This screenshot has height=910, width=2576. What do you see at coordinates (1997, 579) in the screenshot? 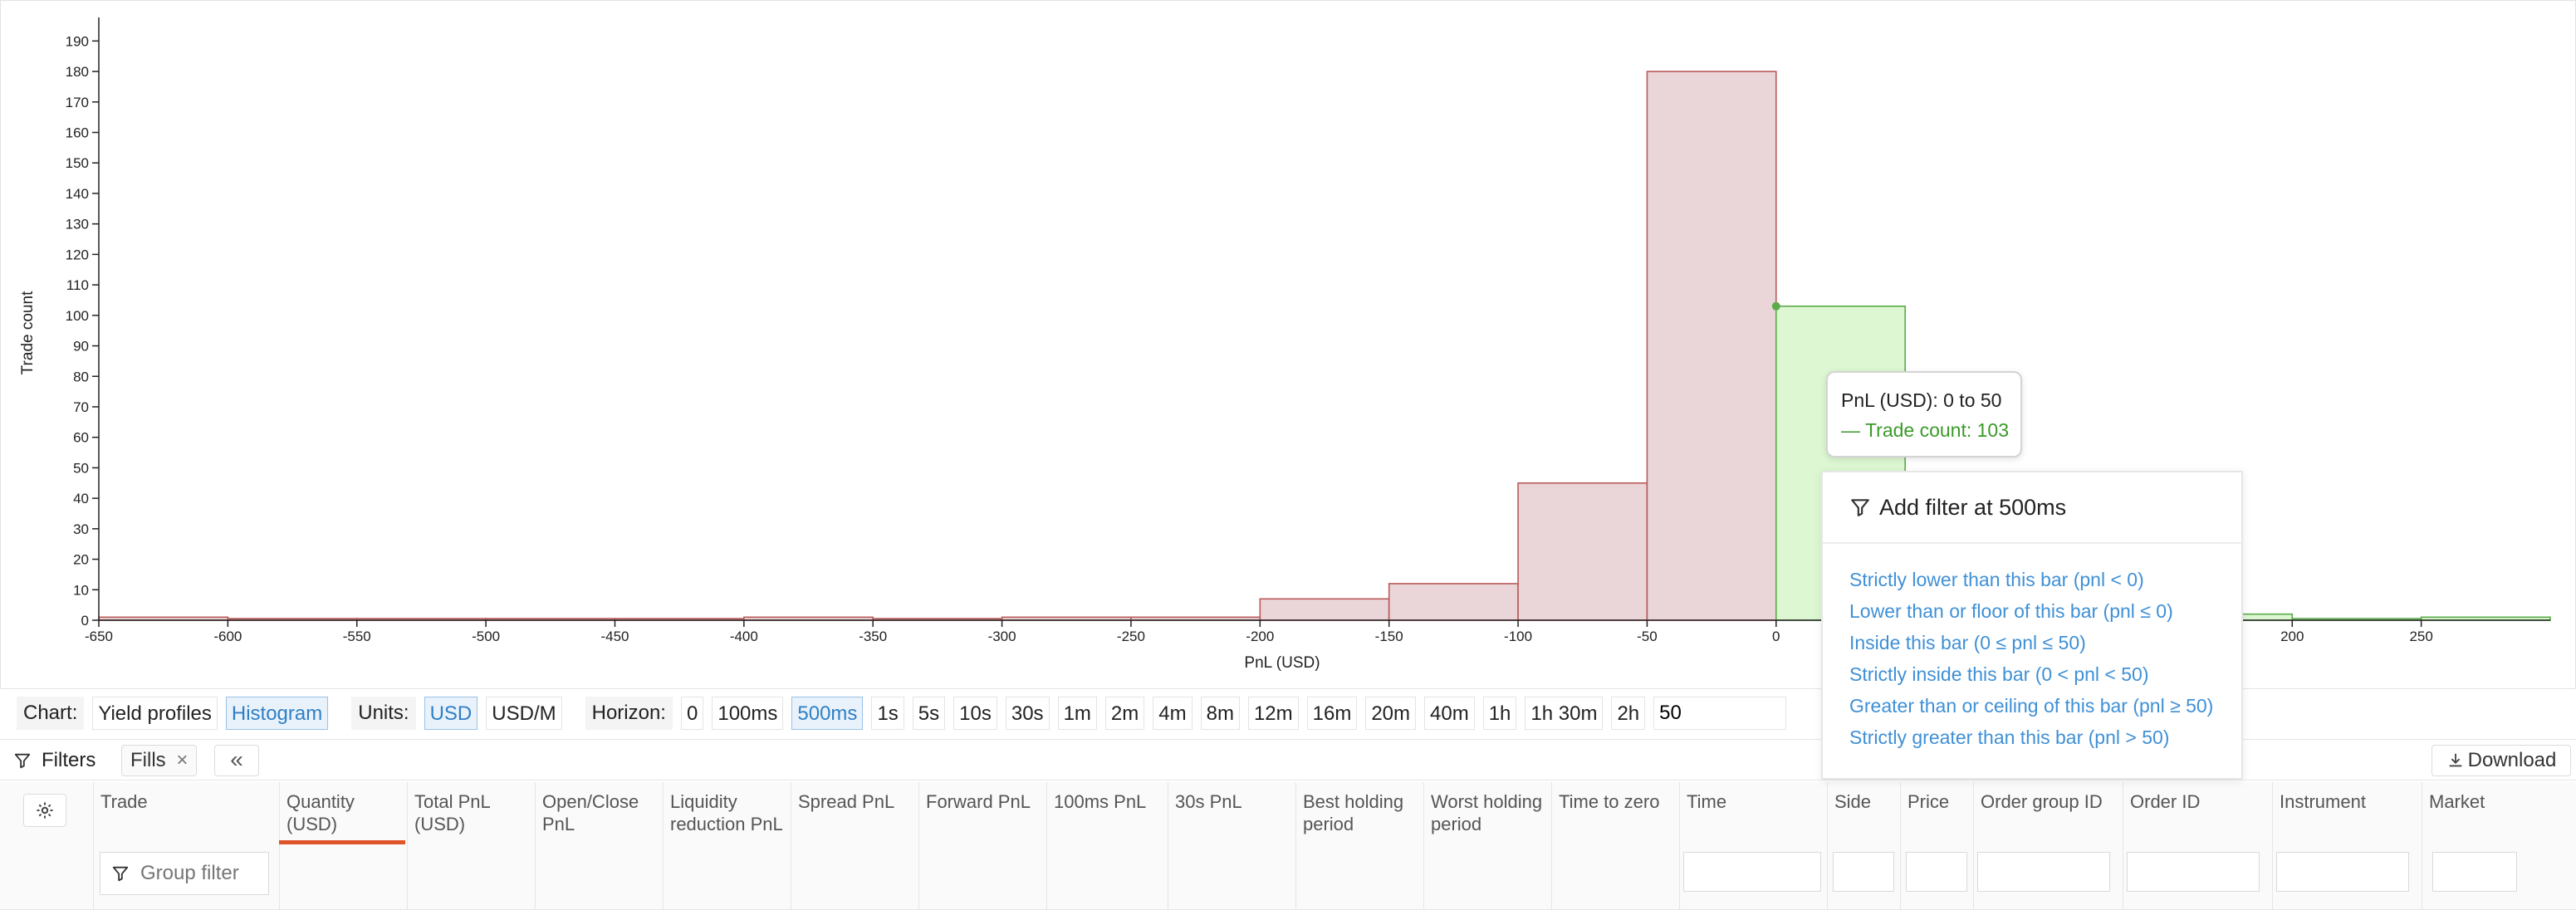
I see `filter-option: Strictly lower than this bar (pnl < 0)` at bounding box center [1997, 579].